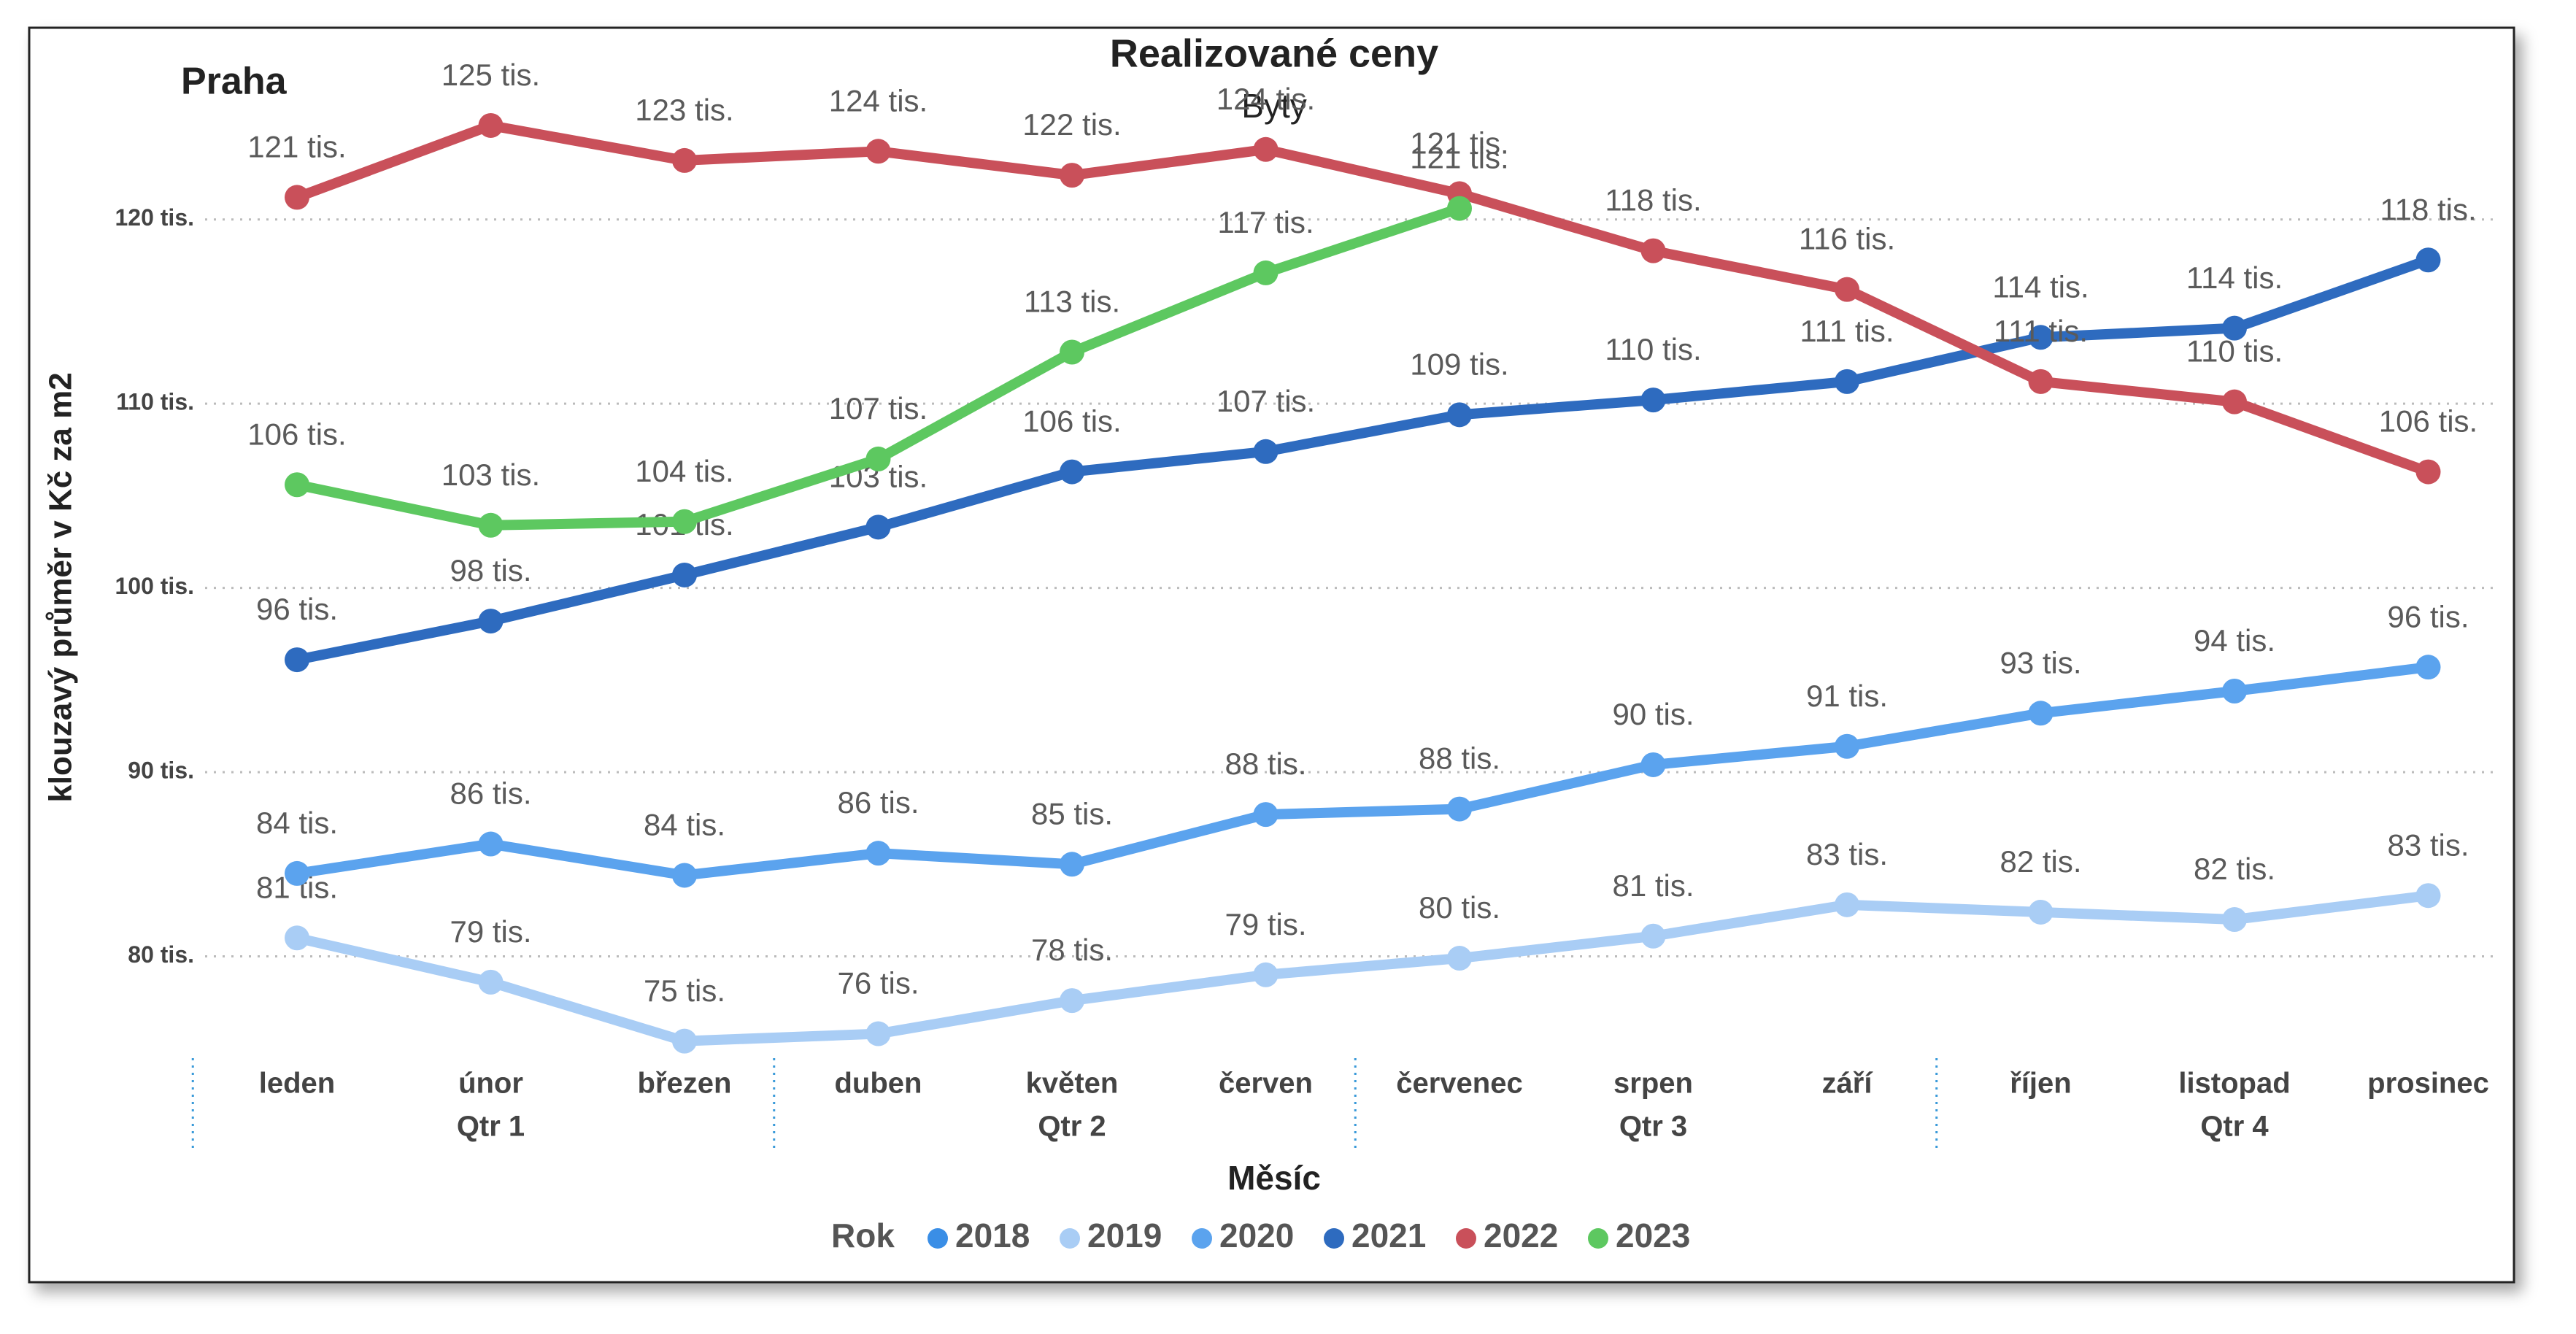 Image resolution: width=2576 pixels, height=1334 pixels. What do you see at coordinates (1653, 714) in the screenshot?
I see `data-label: 90 tis.` at bounding box center [1653, 714].